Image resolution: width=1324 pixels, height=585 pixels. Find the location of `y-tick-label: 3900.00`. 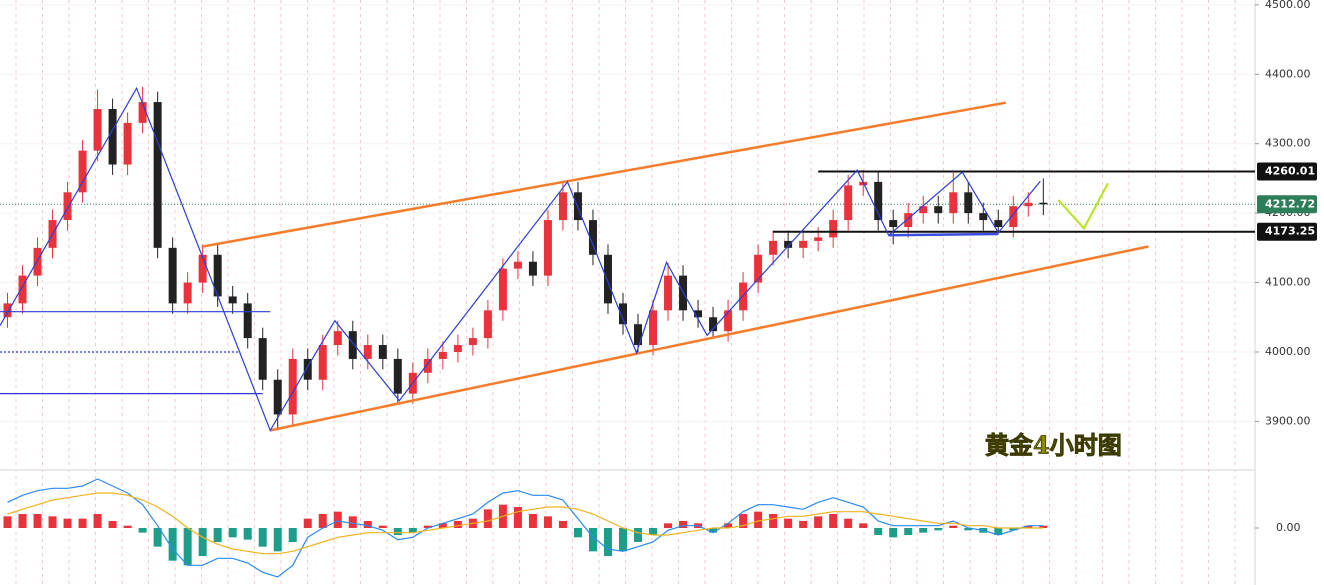

y-tick-label: 3900.00 is located at coordinates (1288, 420).